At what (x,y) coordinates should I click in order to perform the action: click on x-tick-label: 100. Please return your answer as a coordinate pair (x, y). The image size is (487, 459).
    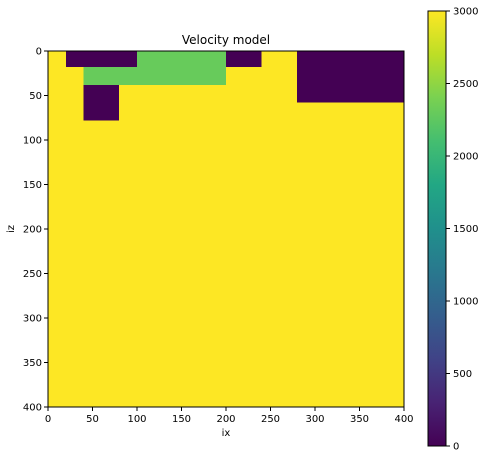
    Looking at the image, I should click on (136, 419).